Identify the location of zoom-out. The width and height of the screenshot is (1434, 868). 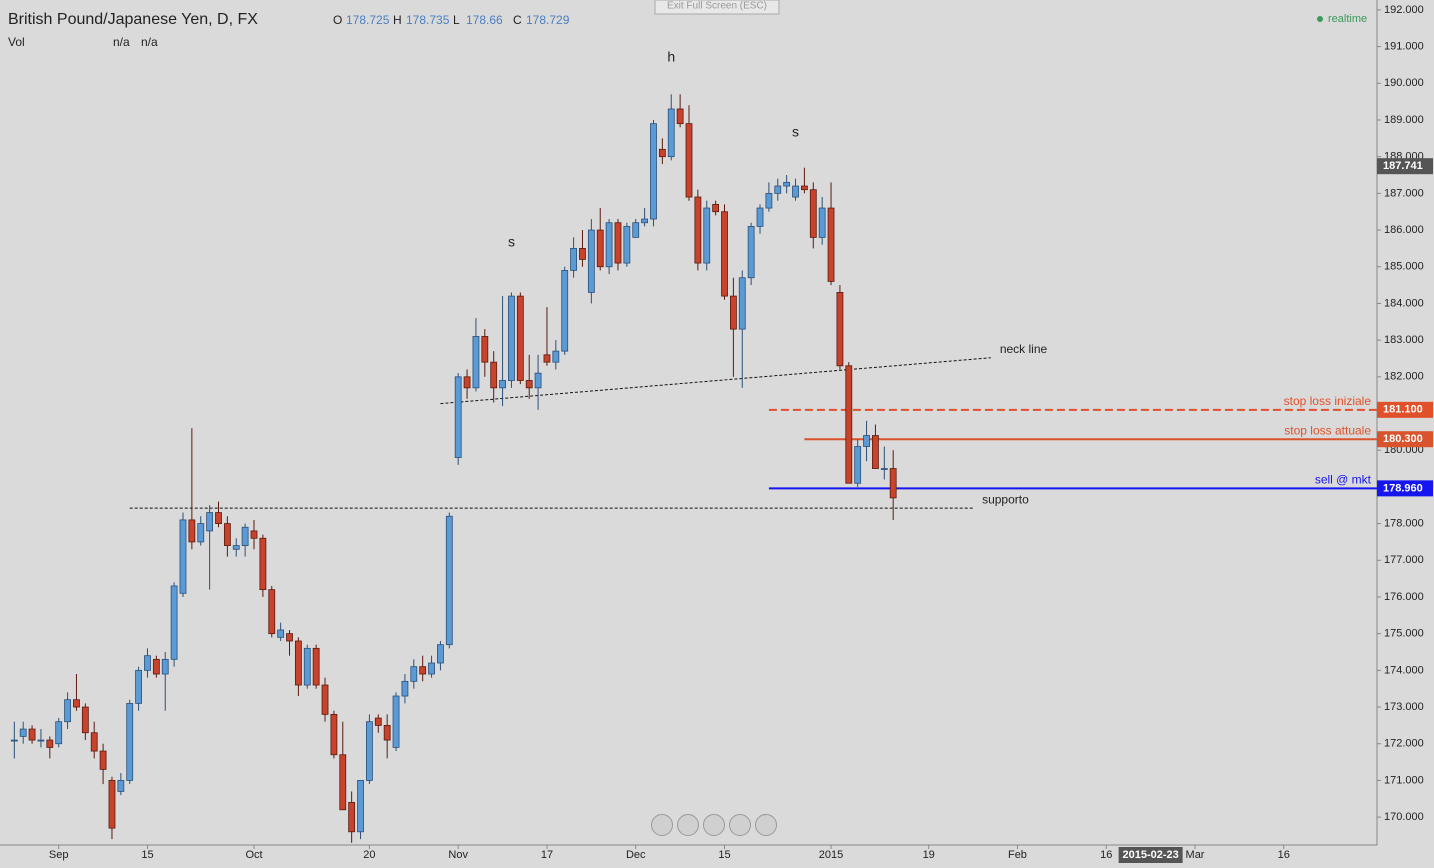
(688, 825).